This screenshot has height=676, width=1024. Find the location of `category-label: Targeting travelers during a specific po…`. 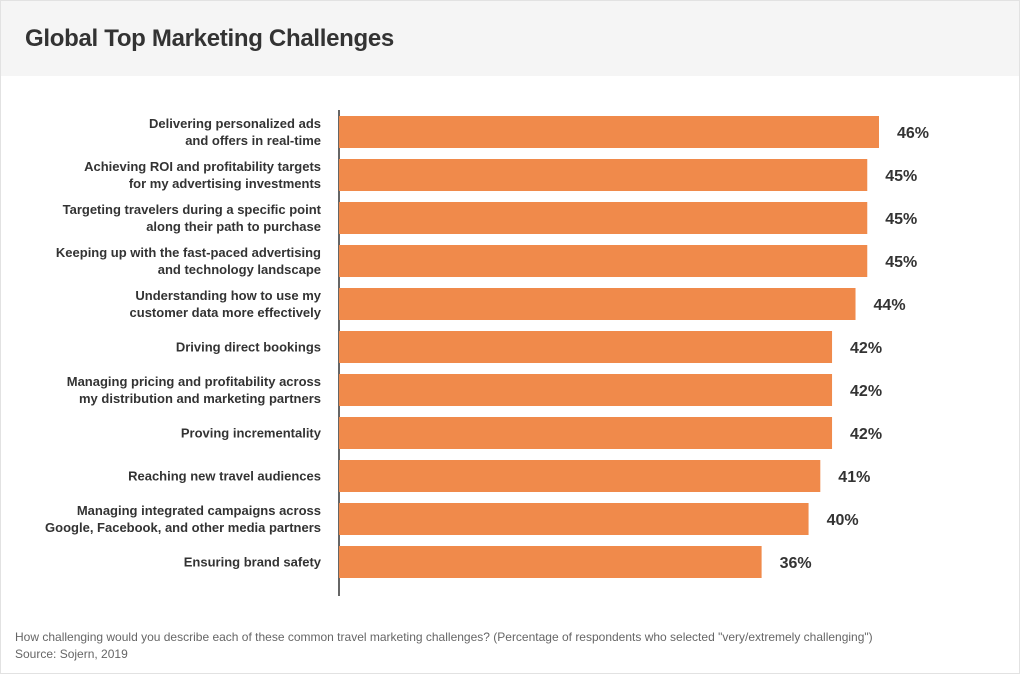

category-label: Targeting travelers during a specific po… is located at coordinates (192, 218).